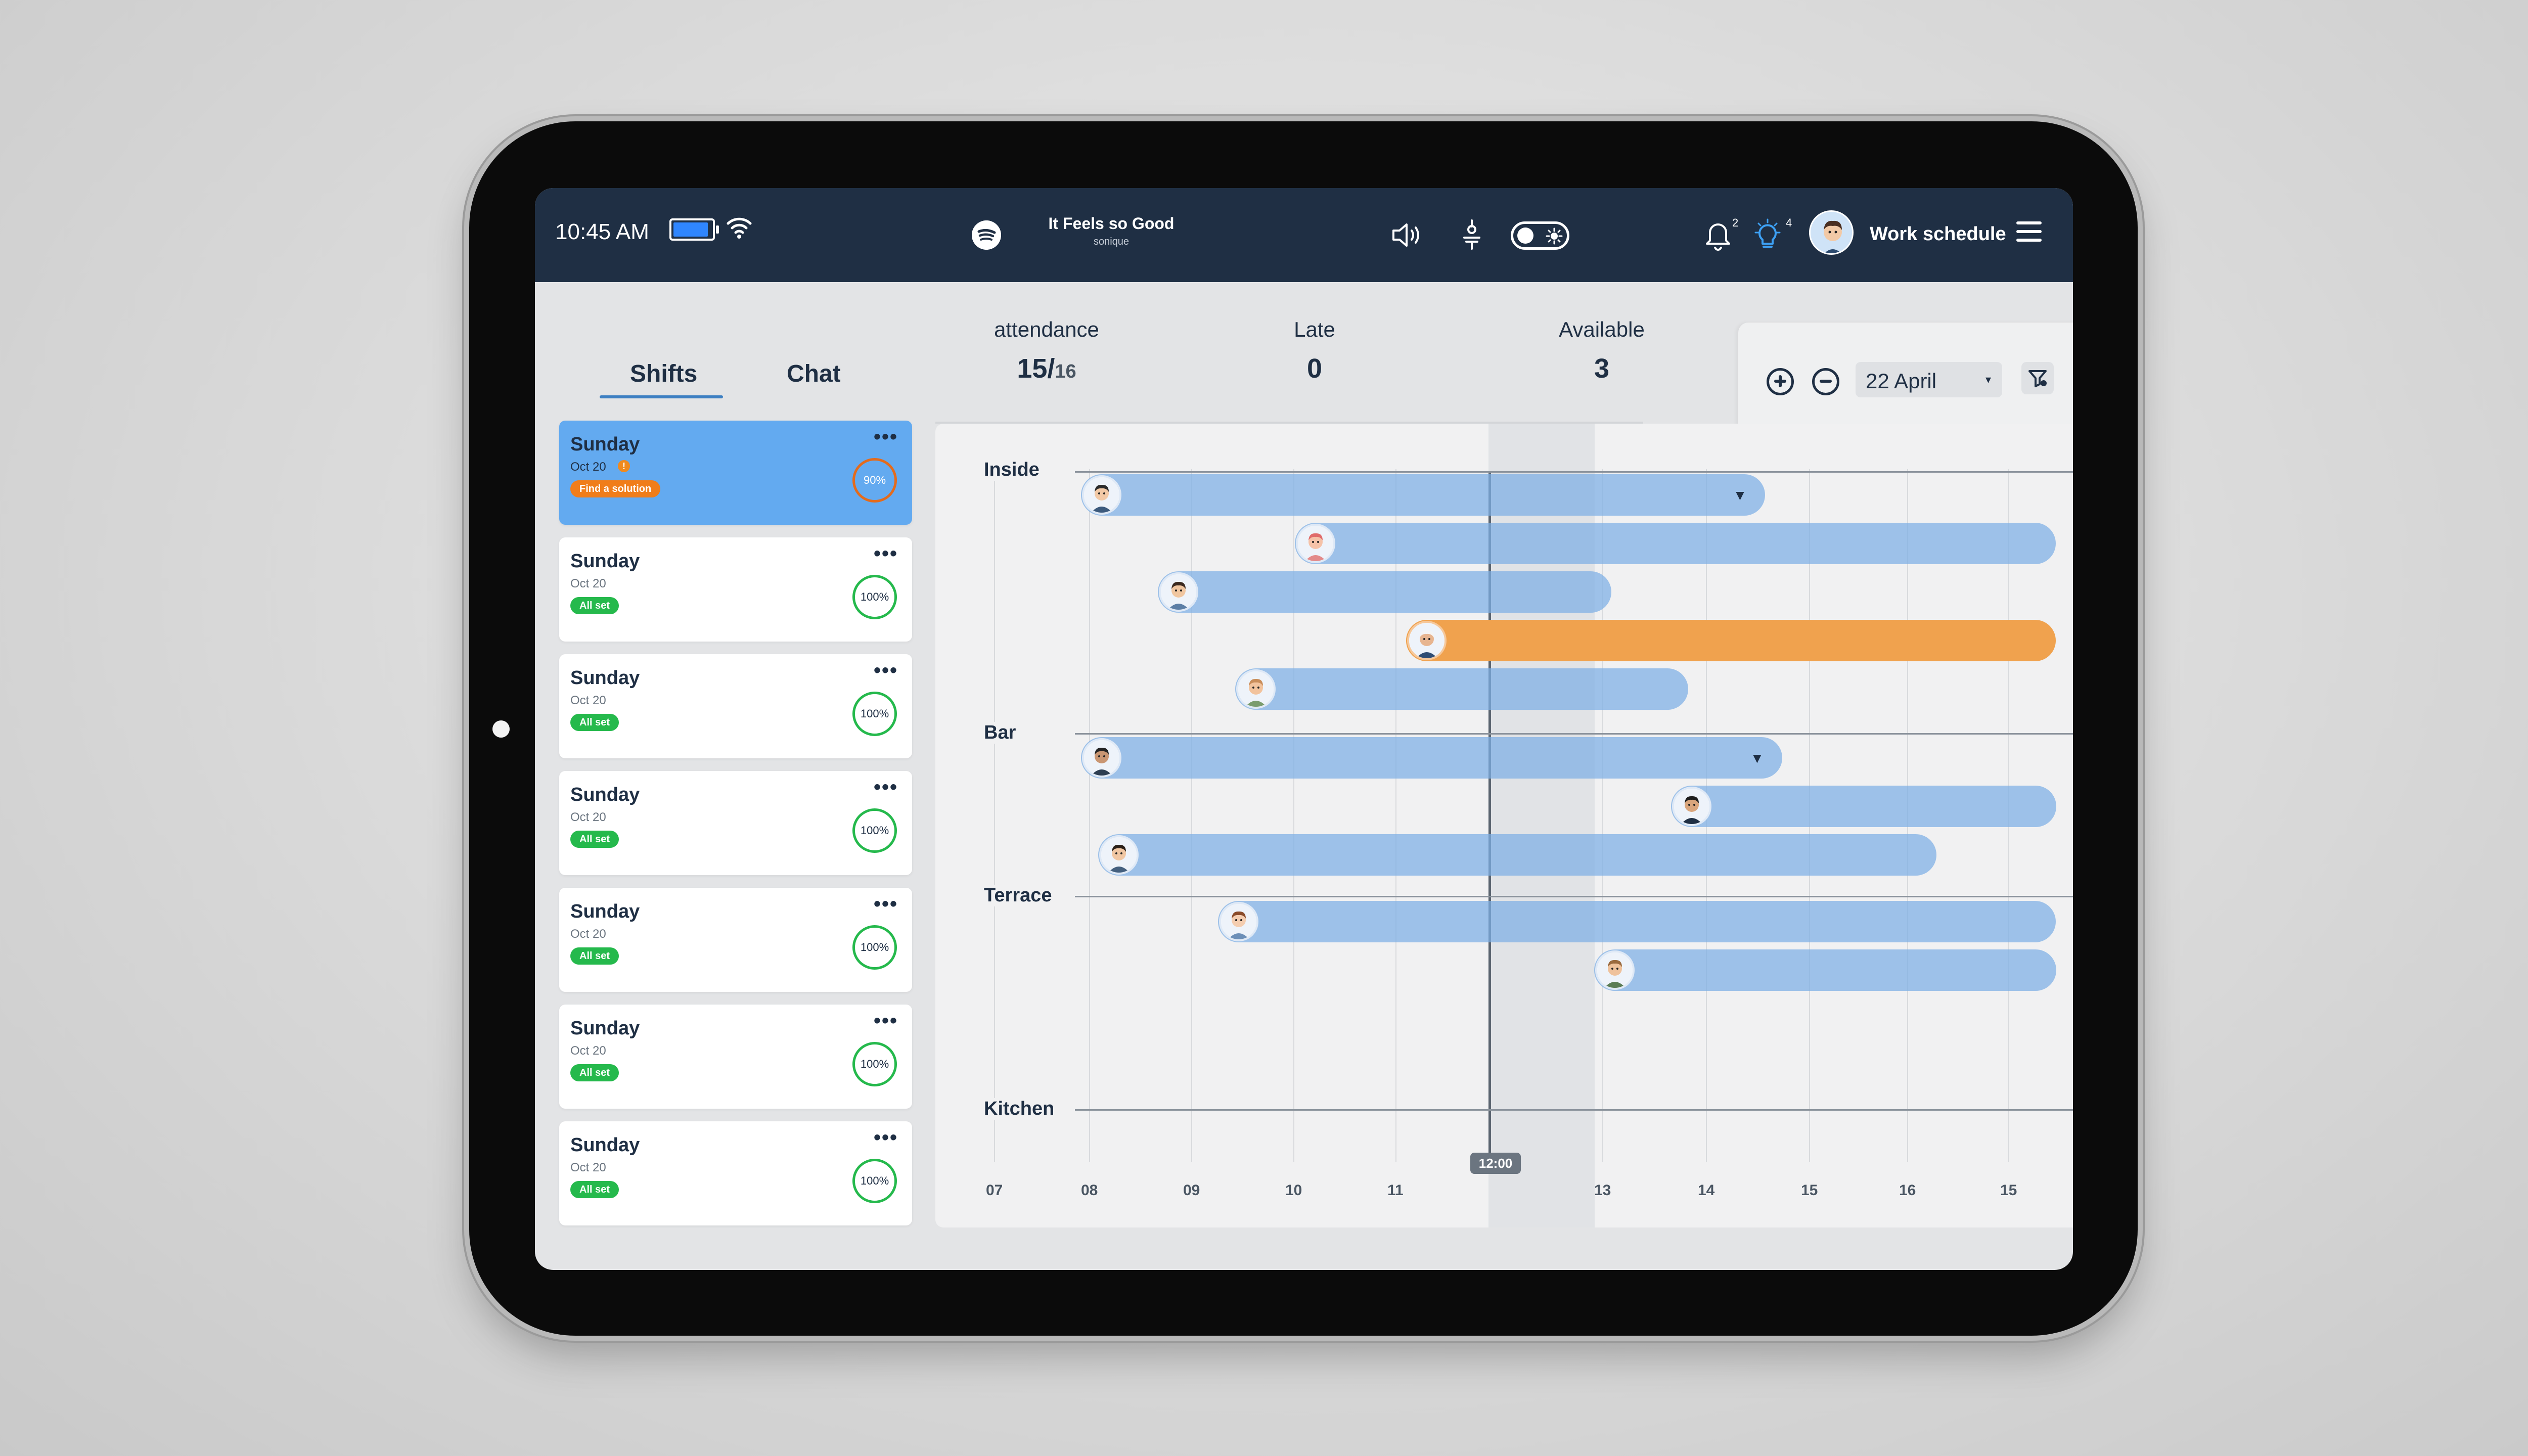 The width and height of the screenshot is (2528, 1456). I want to click on section-label-bar: Bar, so click(1004, 733).